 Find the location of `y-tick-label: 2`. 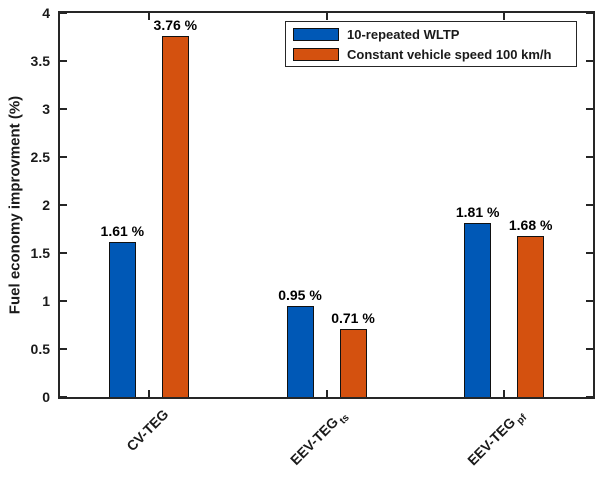

y-tick-label: 2 is located at coordinates (46, 205).